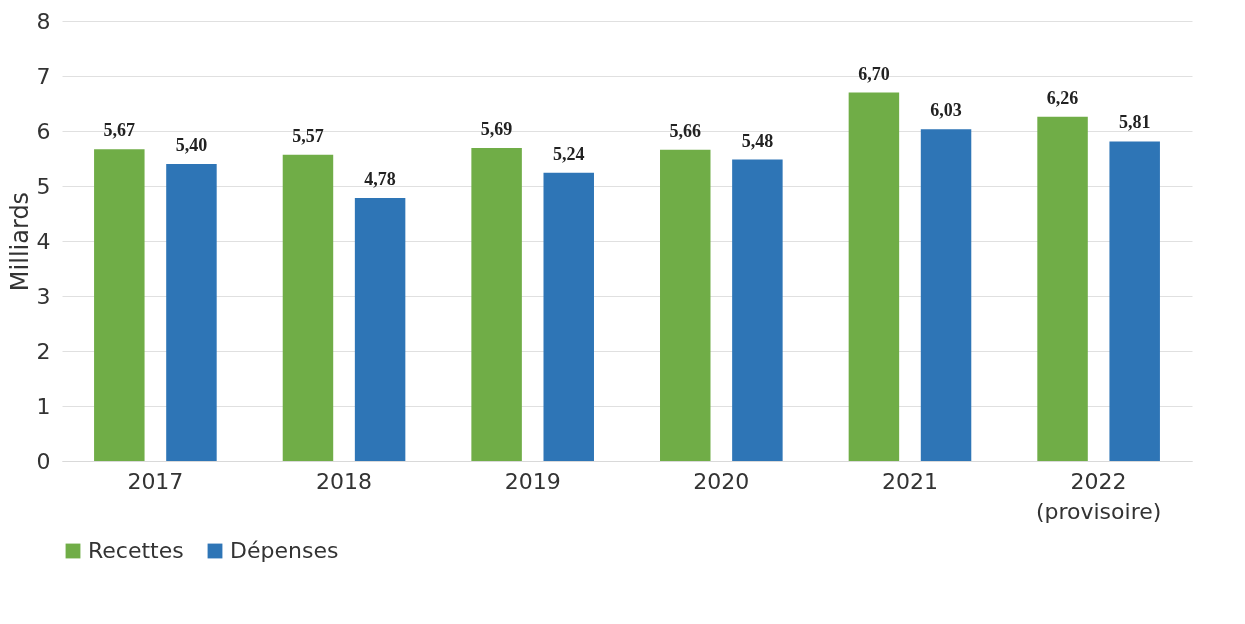 This screenshot has height=624, width=1245. Describe the element at coordinates (380, 179) in the screenshot. I see `data-label: 4,78` at that location.